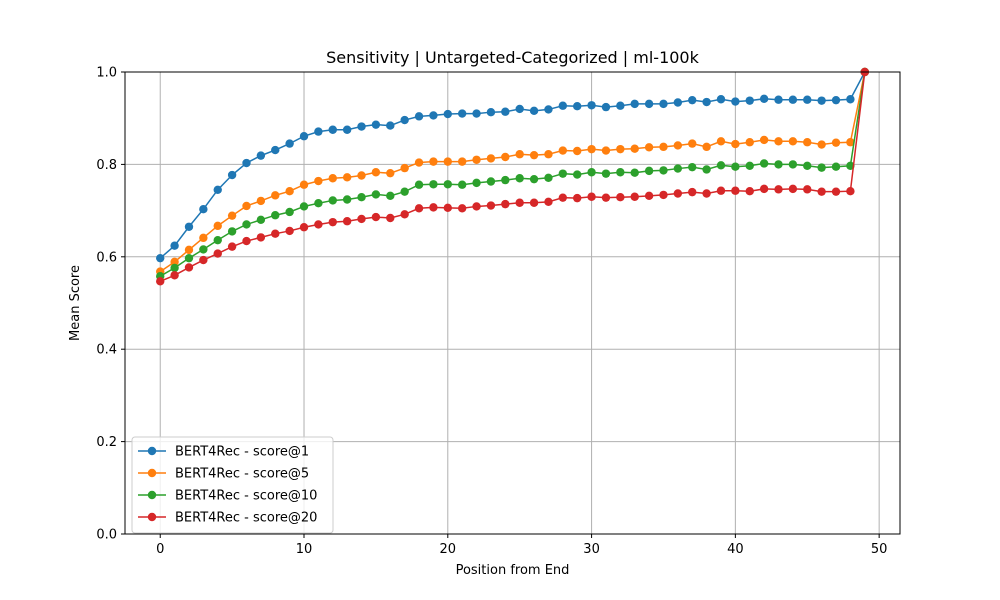 The width and height of the screenshot is (1000, 600). What do you see at coordinates (75, 303) in the screenshot?
I see `y-axis-label: Mean Score` at bounding box center [75, 303].